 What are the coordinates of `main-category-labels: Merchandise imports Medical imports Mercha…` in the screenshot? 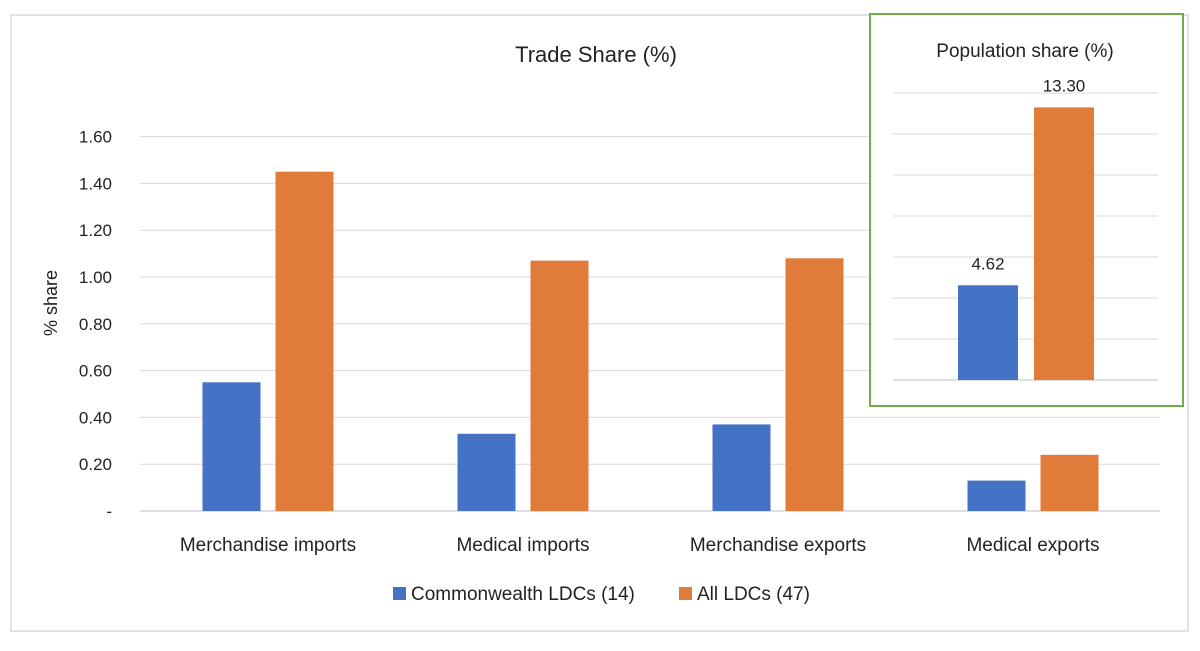 It's located at (640, 545).